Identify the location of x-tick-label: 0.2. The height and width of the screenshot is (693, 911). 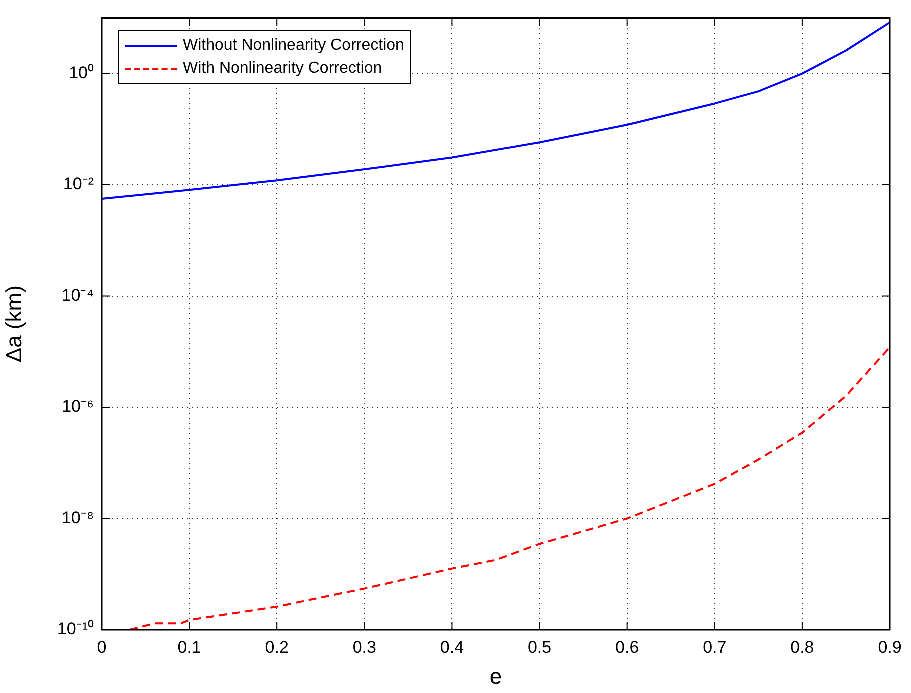
(277, 647).